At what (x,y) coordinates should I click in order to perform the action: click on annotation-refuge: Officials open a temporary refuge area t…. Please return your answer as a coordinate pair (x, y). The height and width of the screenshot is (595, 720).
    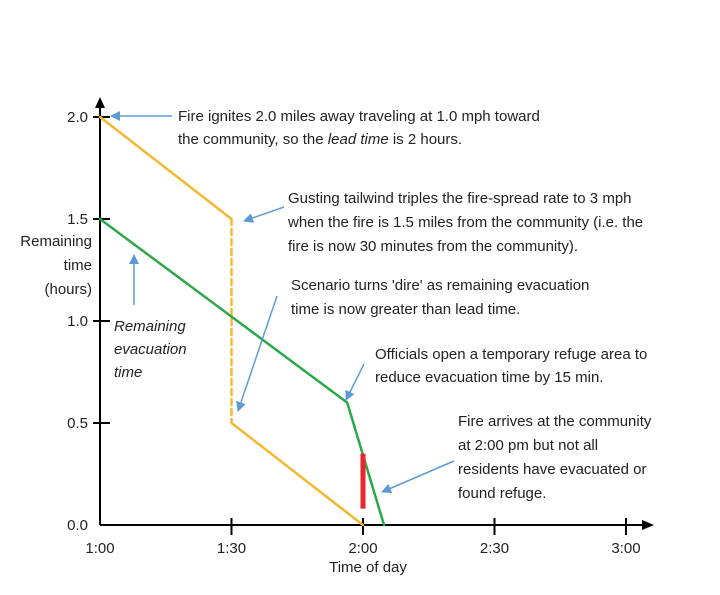
    Looking at the image, I should click on (511, 366).